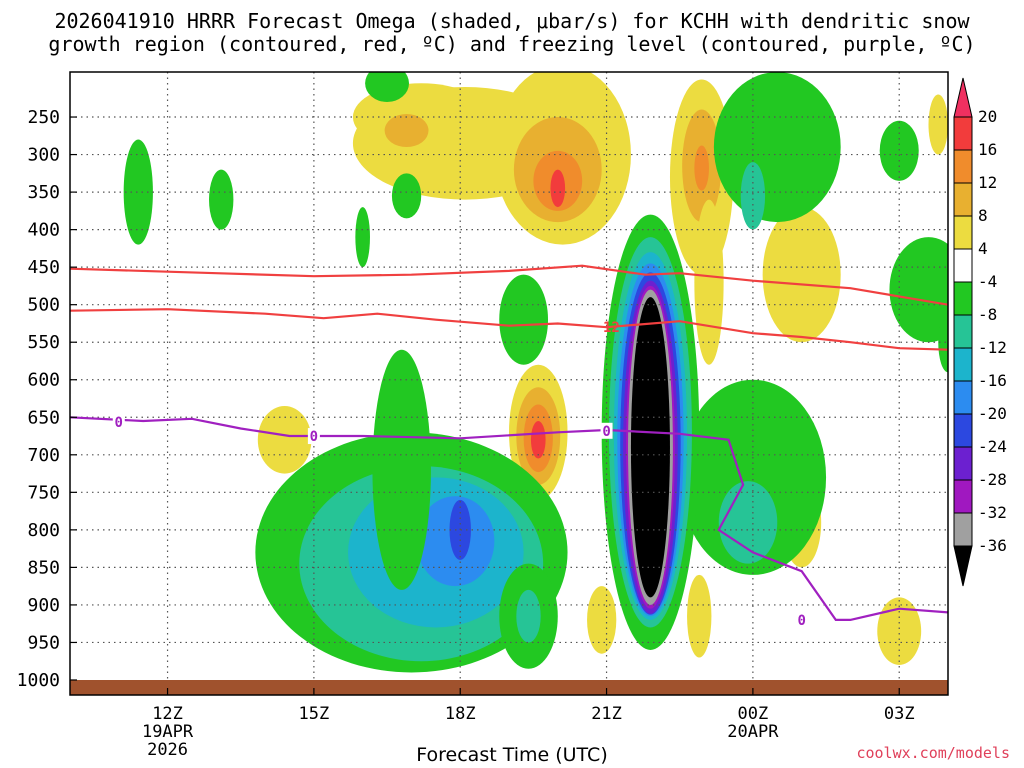  What do you see at coordinates (992, 512) in the screenshot?
I see `colorbar-label-12: -32` at bounding box center [992, 512].